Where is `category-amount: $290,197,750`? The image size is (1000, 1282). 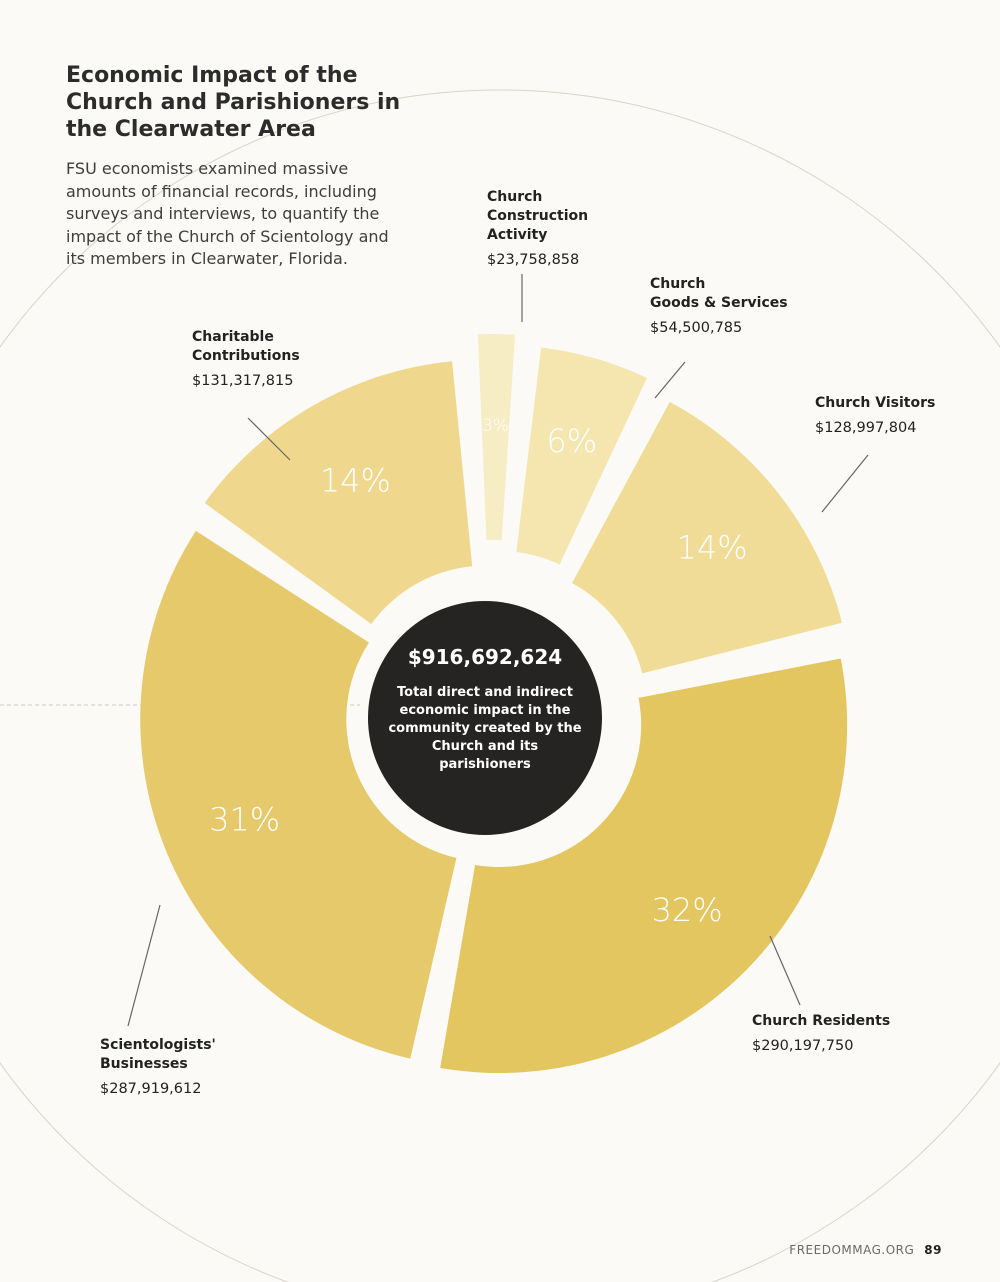 category-amount: $290,197,750 is located at coordinates (803, 1046).